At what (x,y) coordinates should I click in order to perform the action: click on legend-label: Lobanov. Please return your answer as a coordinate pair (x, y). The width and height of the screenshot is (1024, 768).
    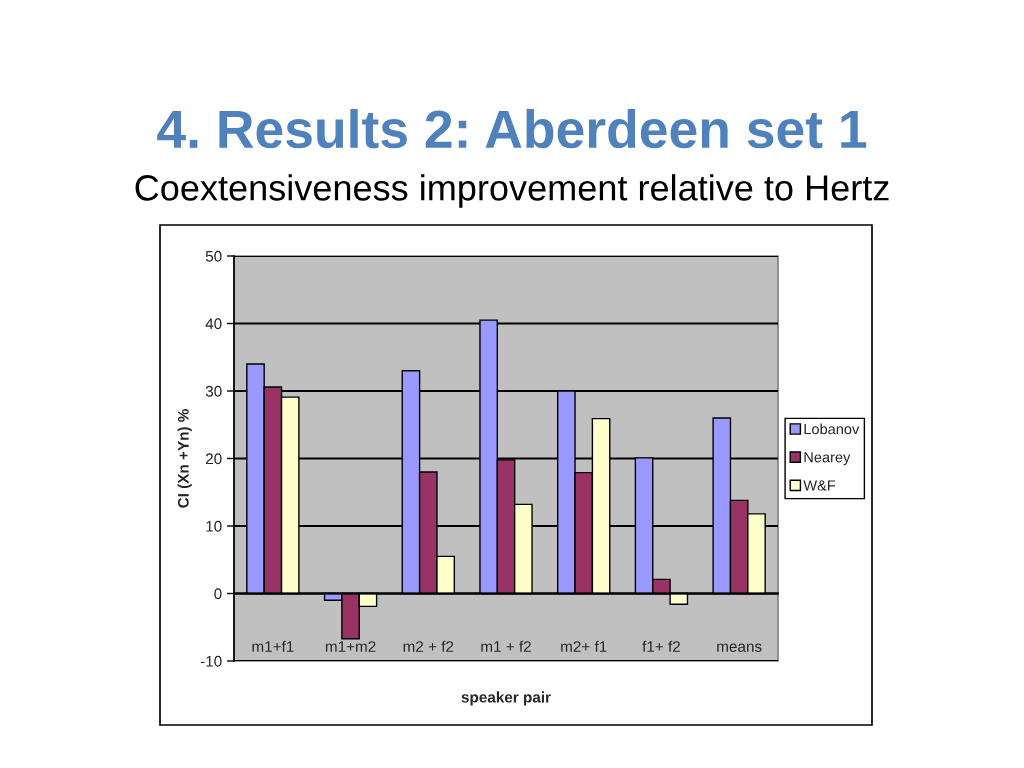
    Looking at the image, I should click on (832, 429).